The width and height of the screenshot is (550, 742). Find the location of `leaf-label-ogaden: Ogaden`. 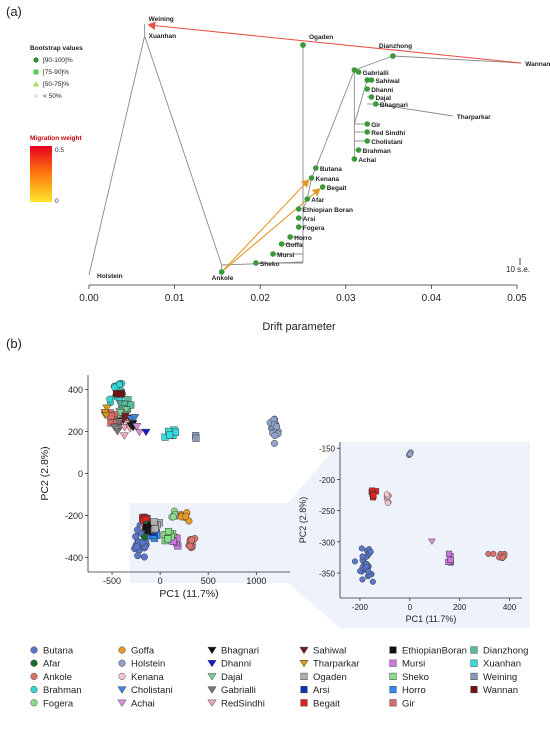

leaf-label-ogaden: Ogaden is located at coordinates (321, 37).